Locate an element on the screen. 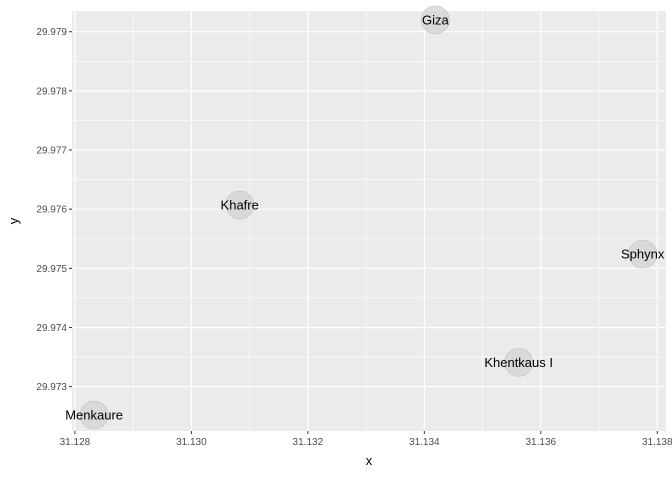  y-tick-label: 29.976 is located at coordinates (51, 210).